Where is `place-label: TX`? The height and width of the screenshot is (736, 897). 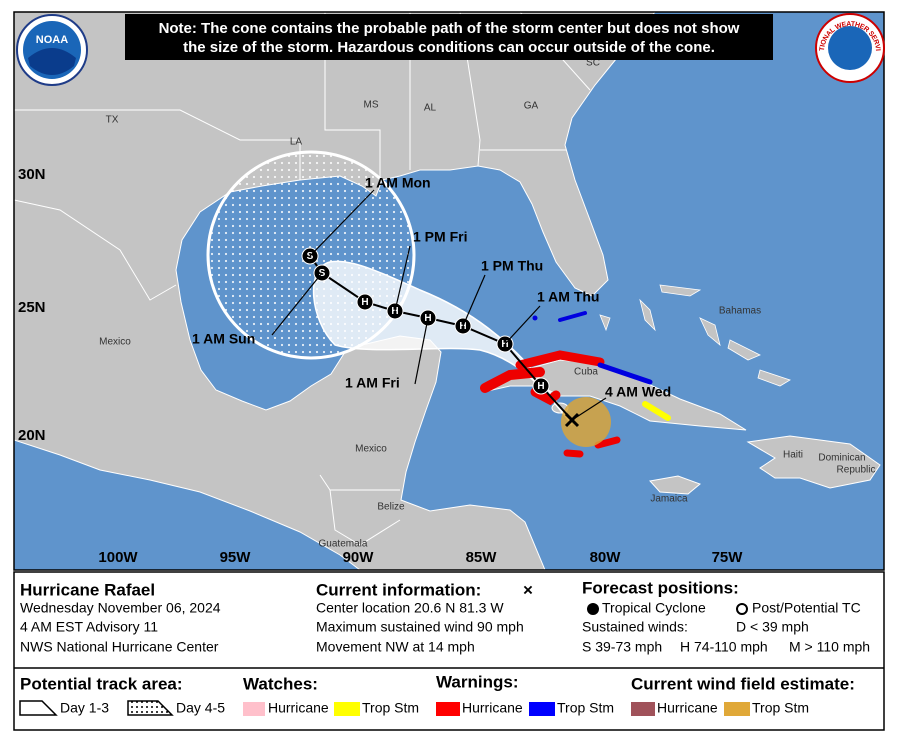
place-label: TX is located at coordinates (112, 120).